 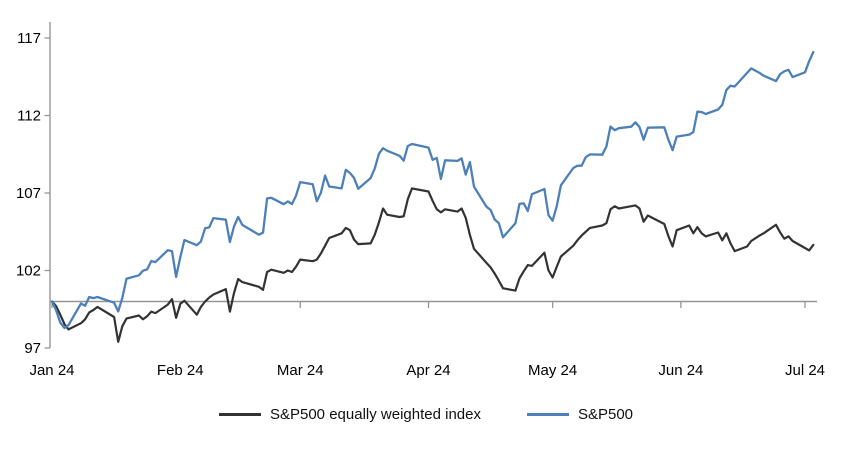 I want to click on y-tick-label: 107, so click(x=28, y=193).